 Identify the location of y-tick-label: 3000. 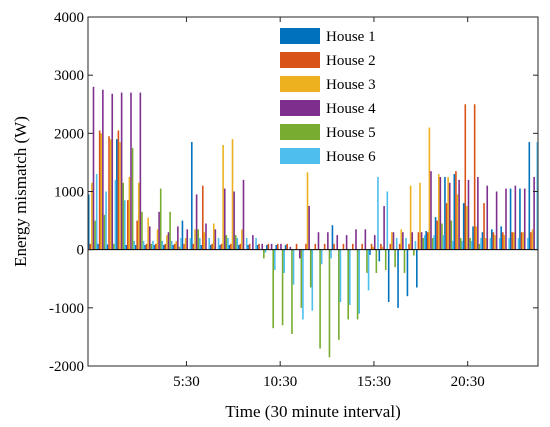
(69, 76).